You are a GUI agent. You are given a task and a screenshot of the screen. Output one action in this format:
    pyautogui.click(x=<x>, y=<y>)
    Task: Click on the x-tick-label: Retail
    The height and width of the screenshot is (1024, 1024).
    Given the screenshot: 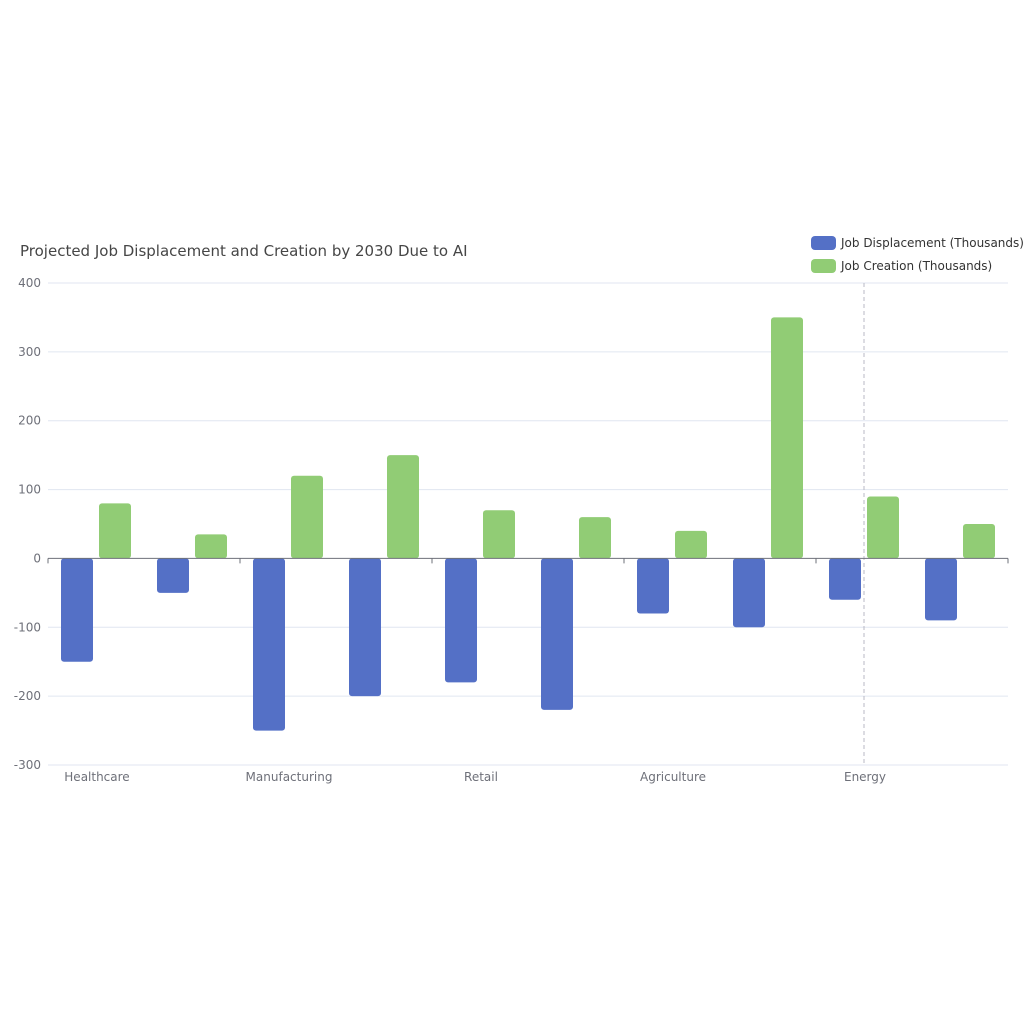 What is the action you would take?
    pyautogui.click(x=481, y=777)
    